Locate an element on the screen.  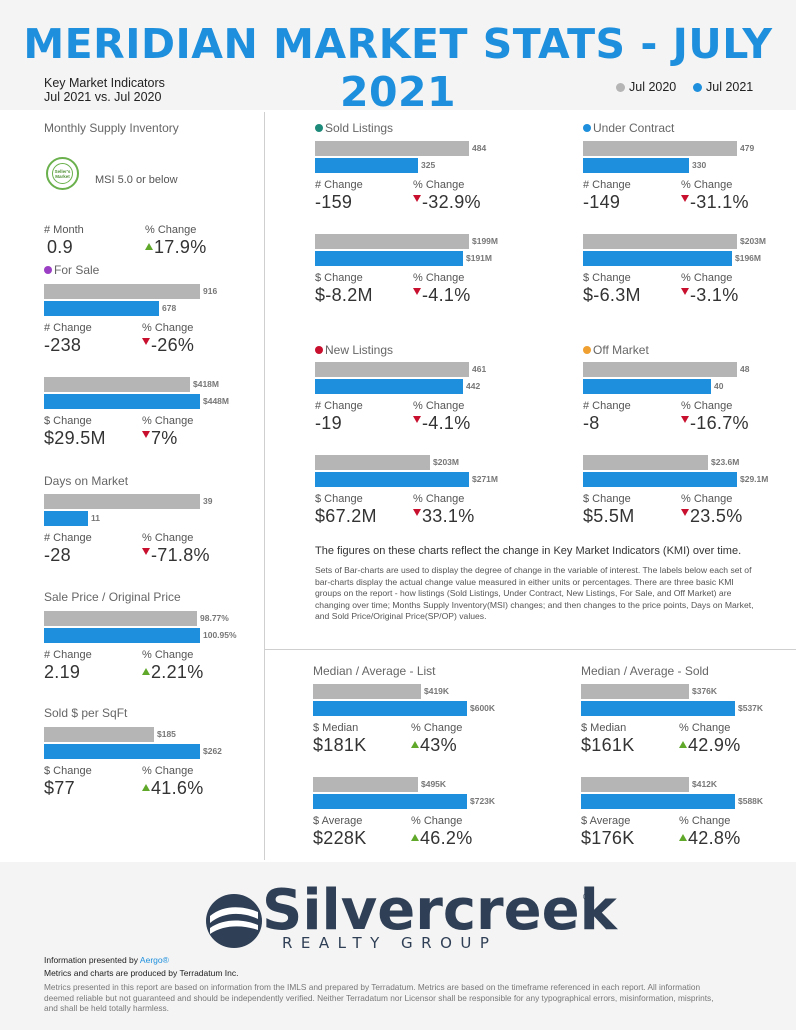
list-avg-pct-value: 46.2% is located at coordinates (446, 838).